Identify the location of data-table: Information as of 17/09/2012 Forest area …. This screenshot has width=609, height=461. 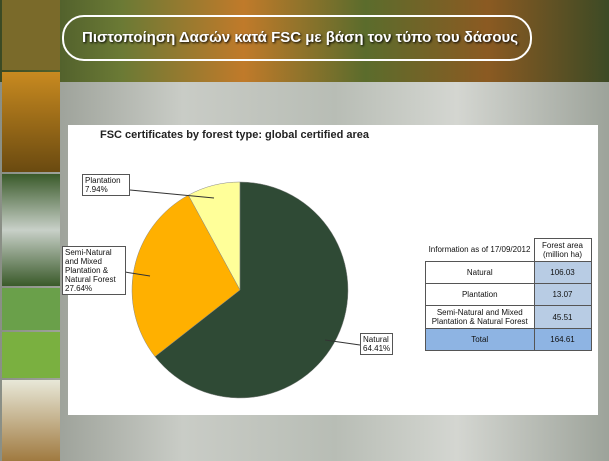
(508, 294).